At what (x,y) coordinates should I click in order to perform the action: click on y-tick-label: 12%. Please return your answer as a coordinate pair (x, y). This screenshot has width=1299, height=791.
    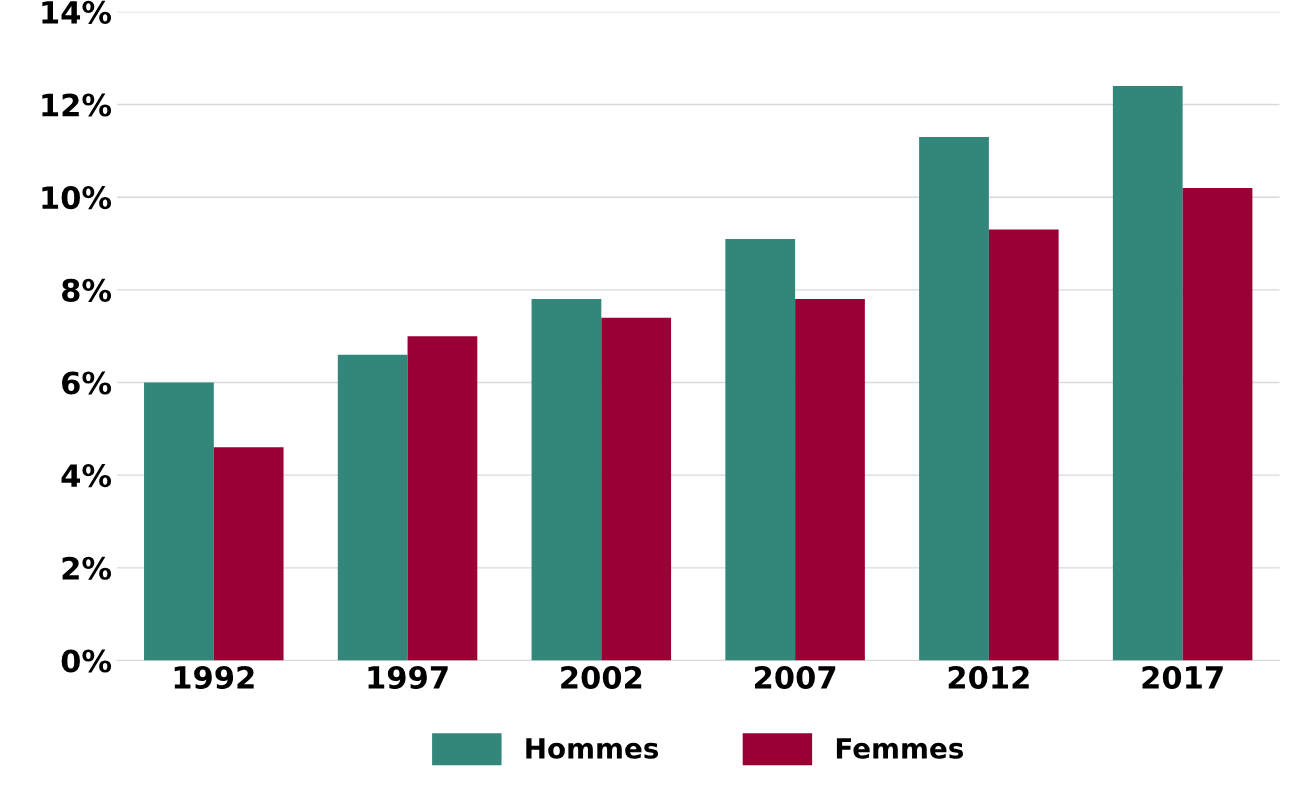
    Looking at the image, I should click on (77, 105).